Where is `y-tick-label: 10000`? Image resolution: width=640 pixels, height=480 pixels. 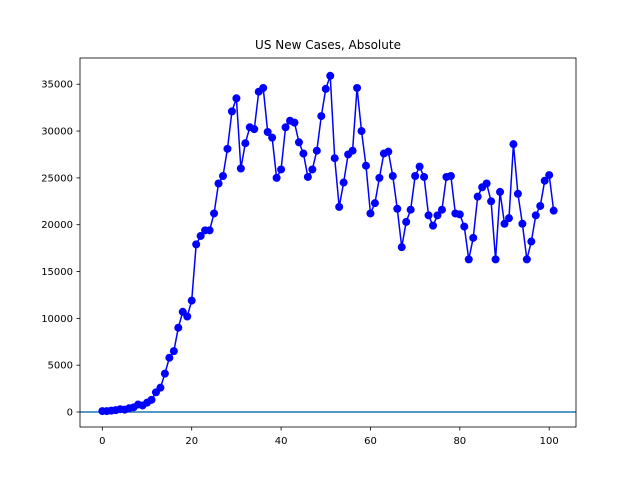 y-tick-label: 10000 is located at coordinates (57, 319).